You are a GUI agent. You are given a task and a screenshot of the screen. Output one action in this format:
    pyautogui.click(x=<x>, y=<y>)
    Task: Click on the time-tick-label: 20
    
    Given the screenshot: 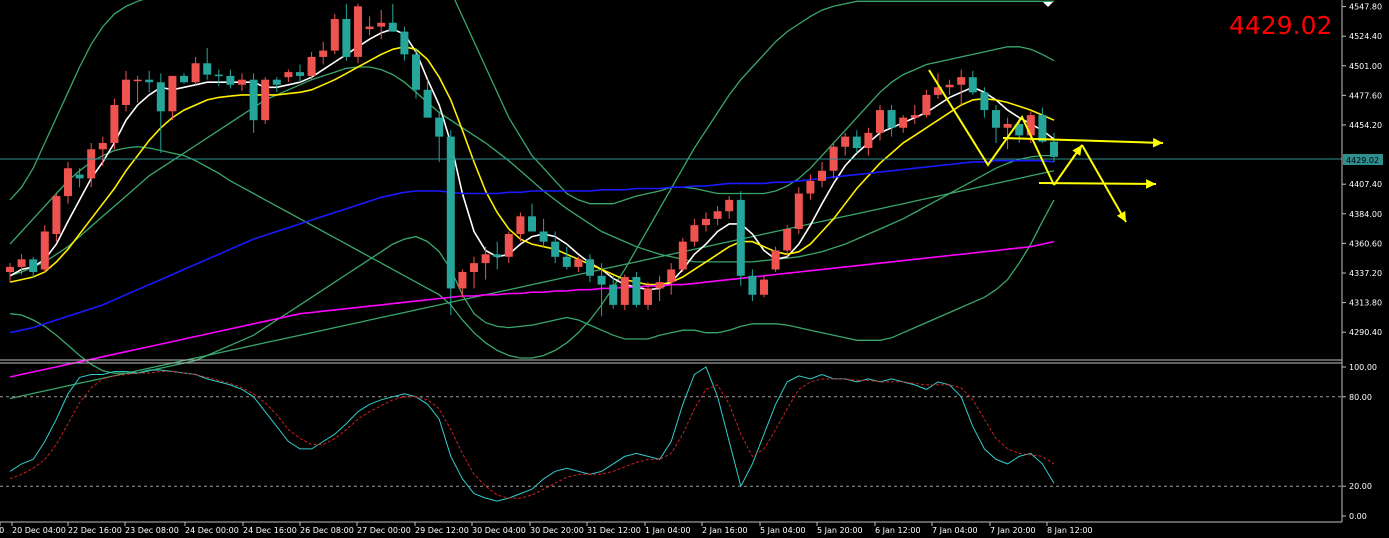 What is the action you would take?
    pyautogui.click(x=2, y=530)
    